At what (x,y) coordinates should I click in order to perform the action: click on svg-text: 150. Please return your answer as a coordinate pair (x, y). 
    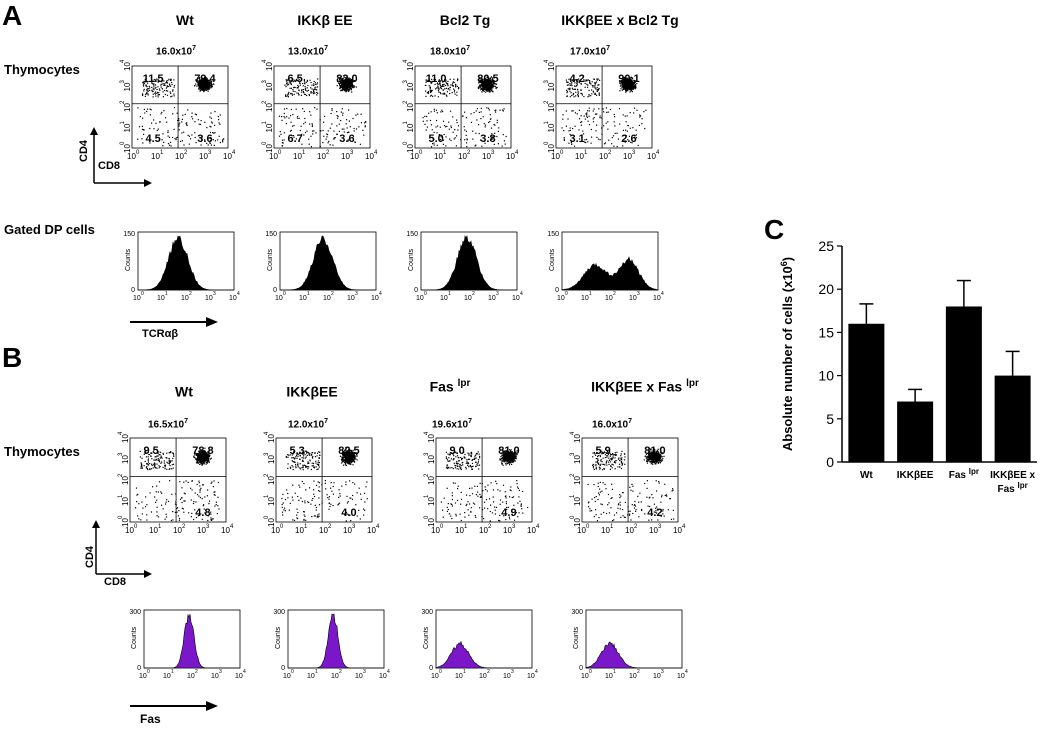
    Looking at the image, I should click on (553, 234).